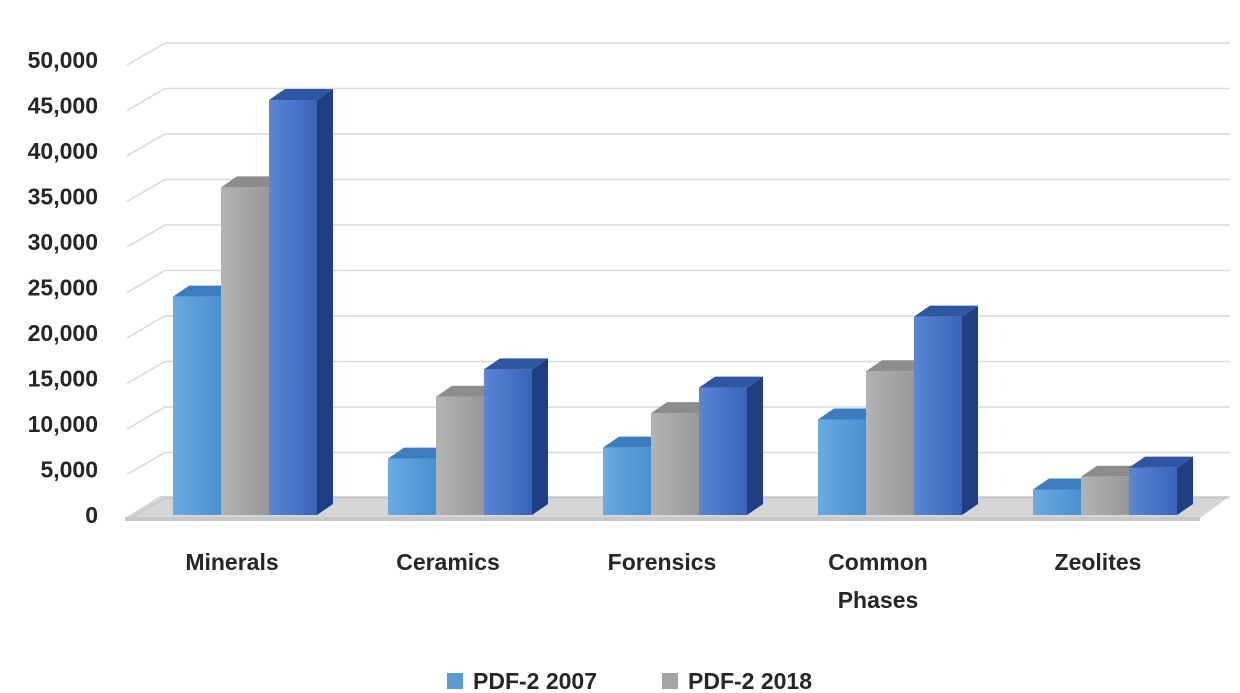 The height and width of the screenshot is (693, 1240). Describe the element at coordinates (448, 562) in the screenshot. I see `x-category-label: Ceramics` at that location.